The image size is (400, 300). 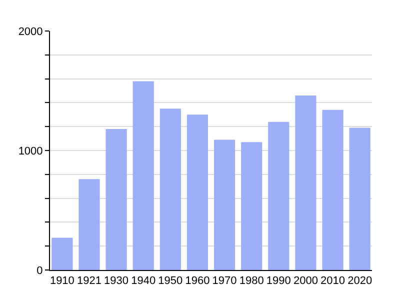 I want to click on x-tick-label: 1980, so click(x=251, y=281).